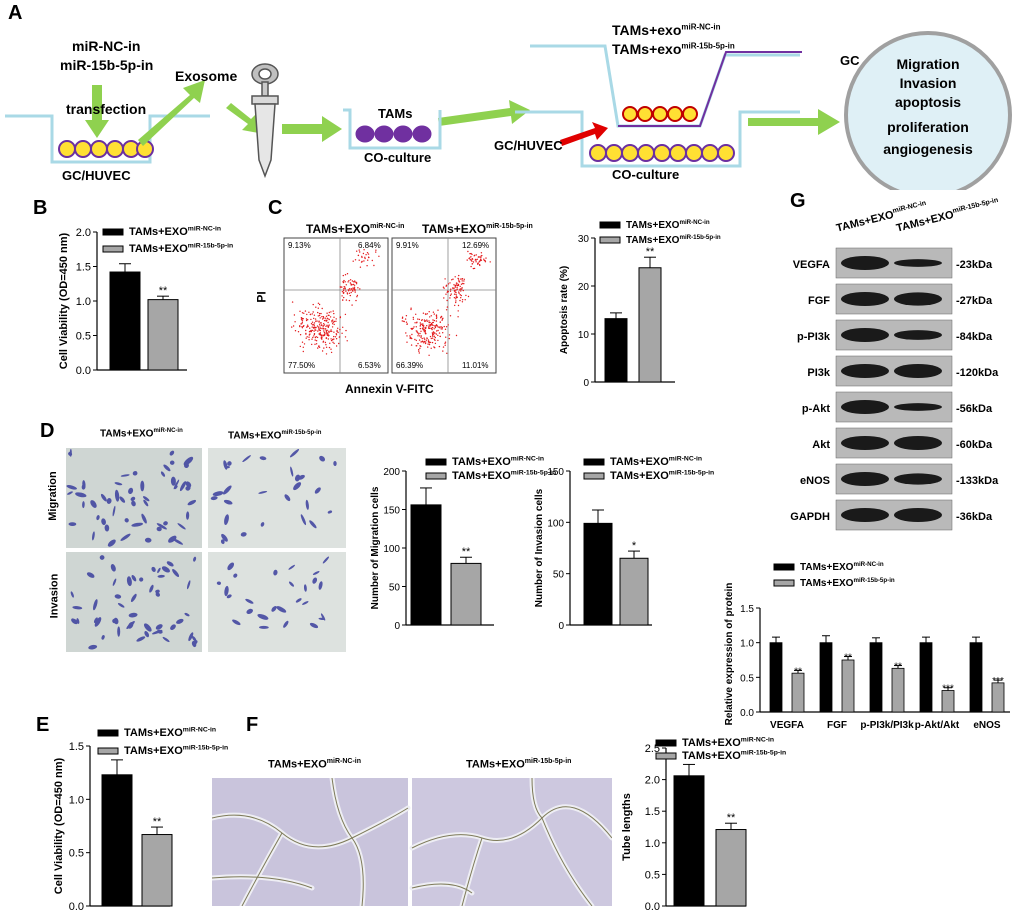 This screenshot has height=914, width=1020. Describe the element at coordinates (312, 129) in the screenshot. I see `arrow-to-tams` at that location.